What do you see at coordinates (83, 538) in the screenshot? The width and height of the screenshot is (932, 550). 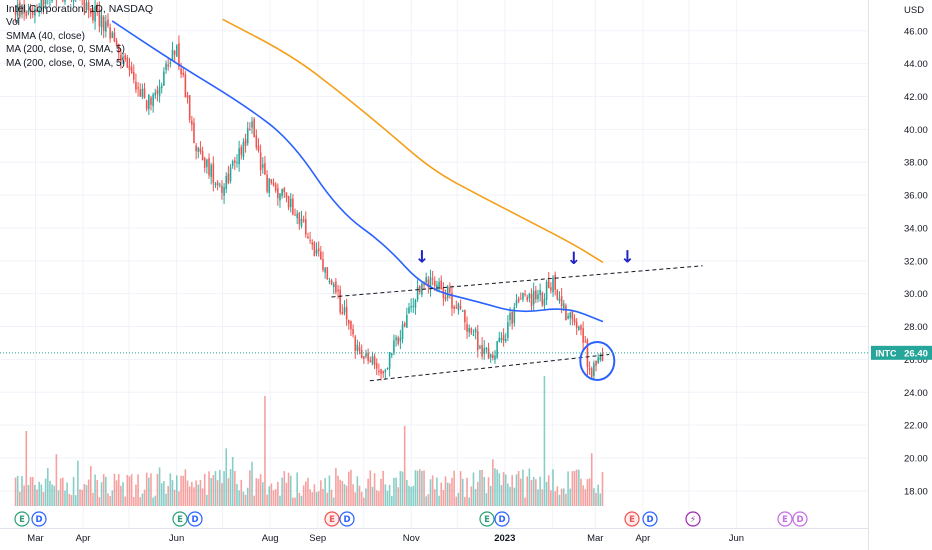 I see `time-axis-label: Apr` at bounding box center [83, 538].